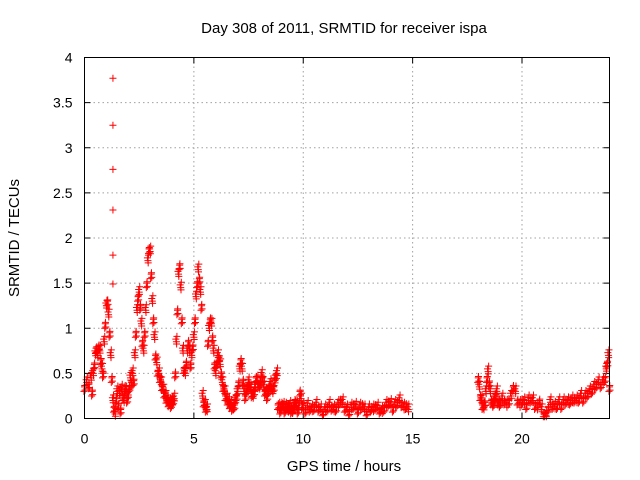  Describe the element at coordinates (69, 328) in the screenshot. I see `y-tick-label: 1` at that location.